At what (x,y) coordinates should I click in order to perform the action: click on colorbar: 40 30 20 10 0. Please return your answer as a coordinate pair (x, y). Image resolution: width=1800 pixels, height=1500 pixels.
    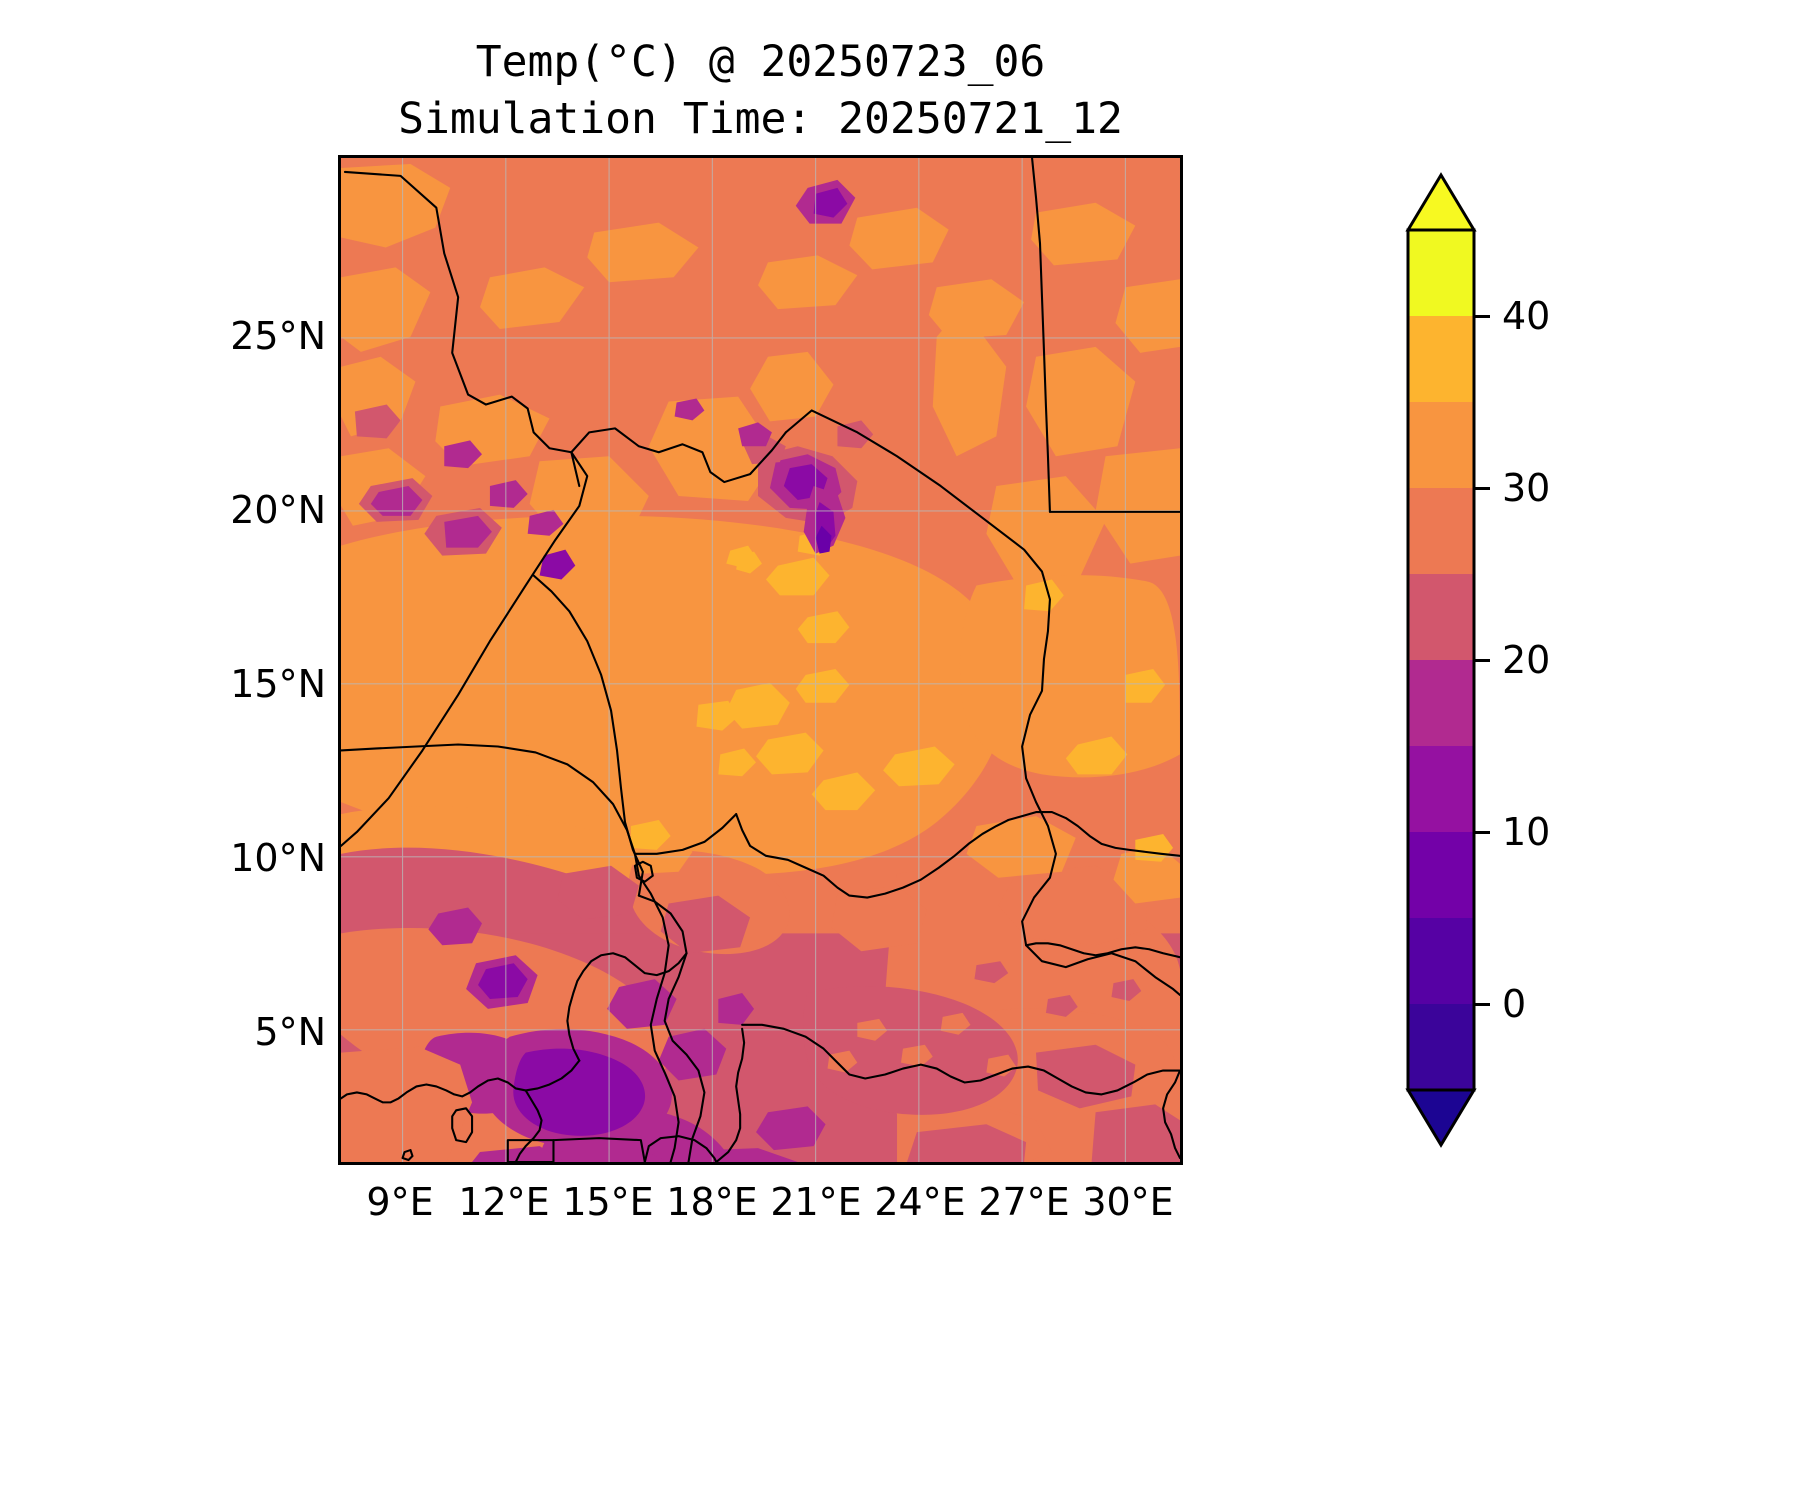
    Looking at the image, I should click on (1477, 660).